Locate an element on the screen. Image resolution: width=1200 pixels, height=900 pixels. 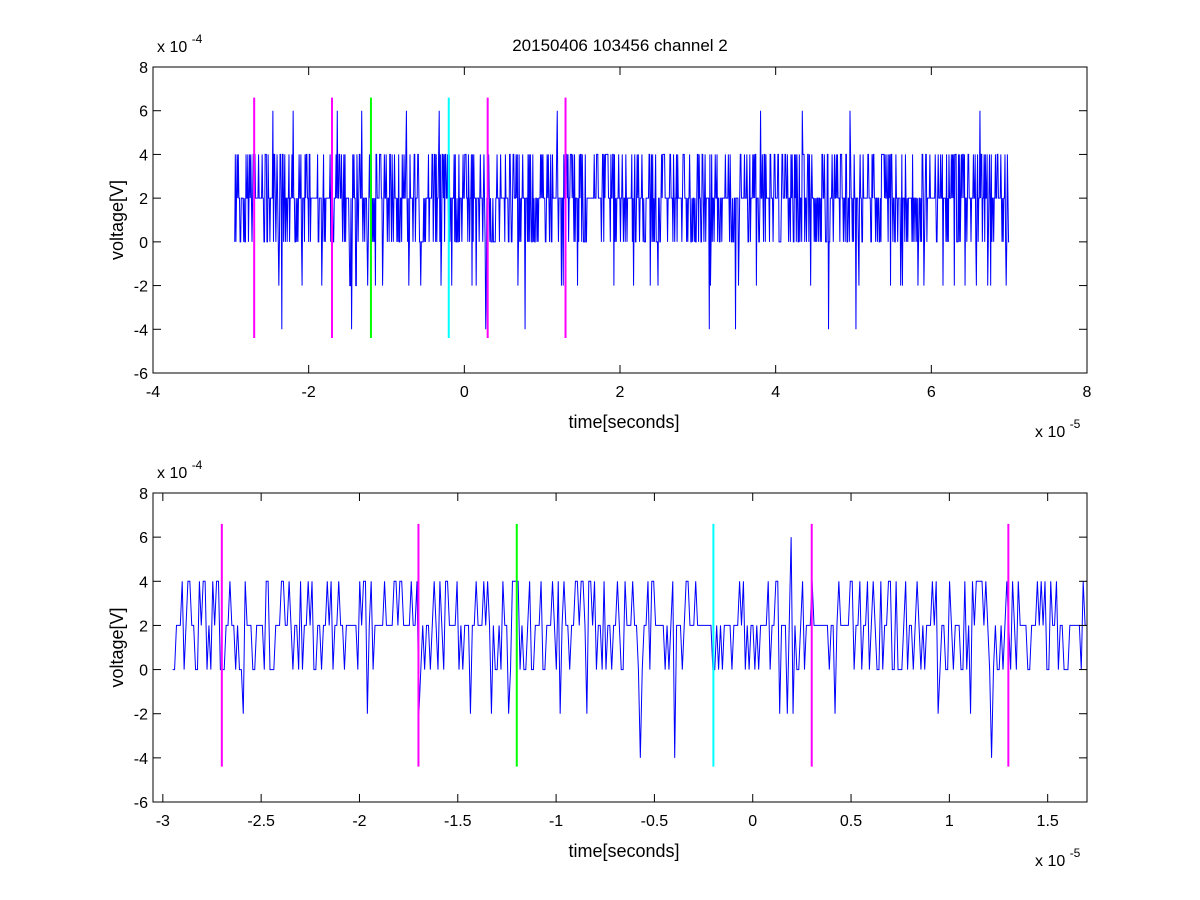
top-x-axis-label: time[seconds] is located at coordinates (623, 422).